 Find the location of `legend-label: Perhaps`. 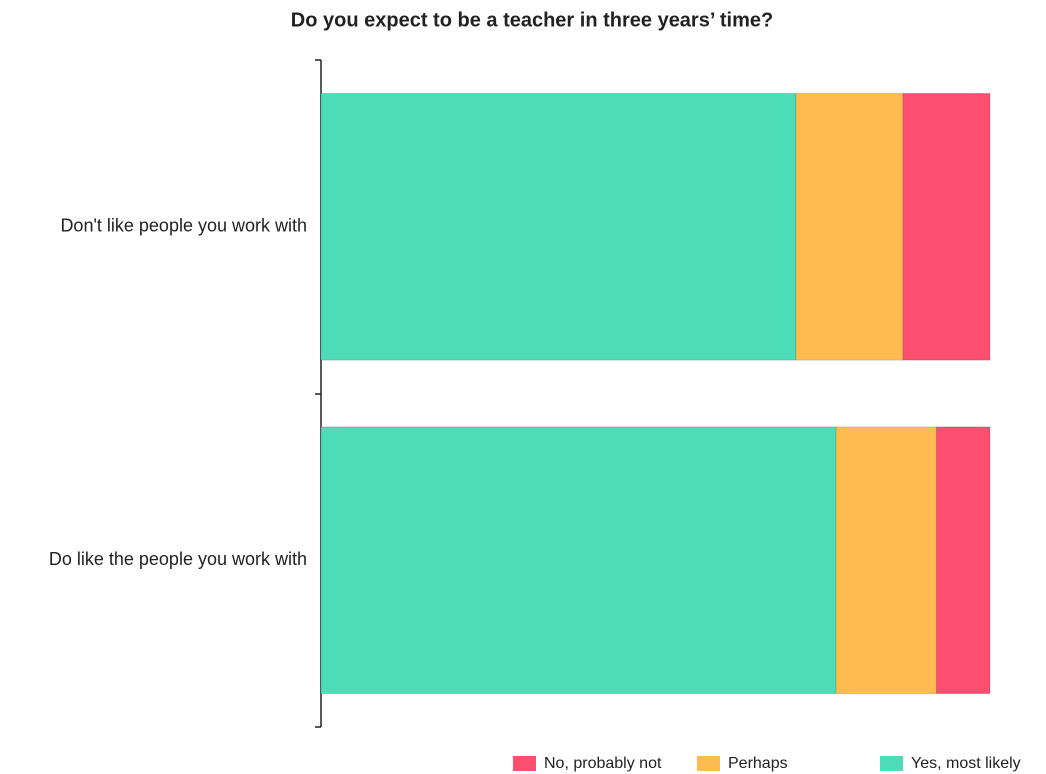

legend-label: Perhaps is located at coordinates (758, 763).